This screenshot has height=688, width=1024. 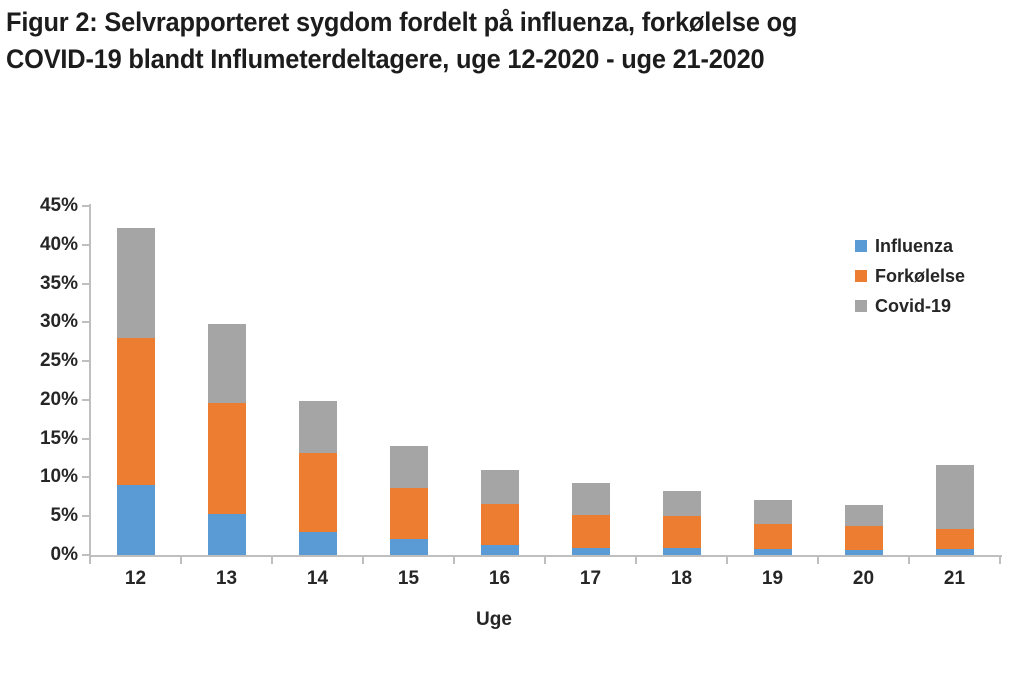 What do you see at coordinates (226, 578) in the screenshot?
I see `x-axis-category-label: 13` at bounding box center [226, 578].